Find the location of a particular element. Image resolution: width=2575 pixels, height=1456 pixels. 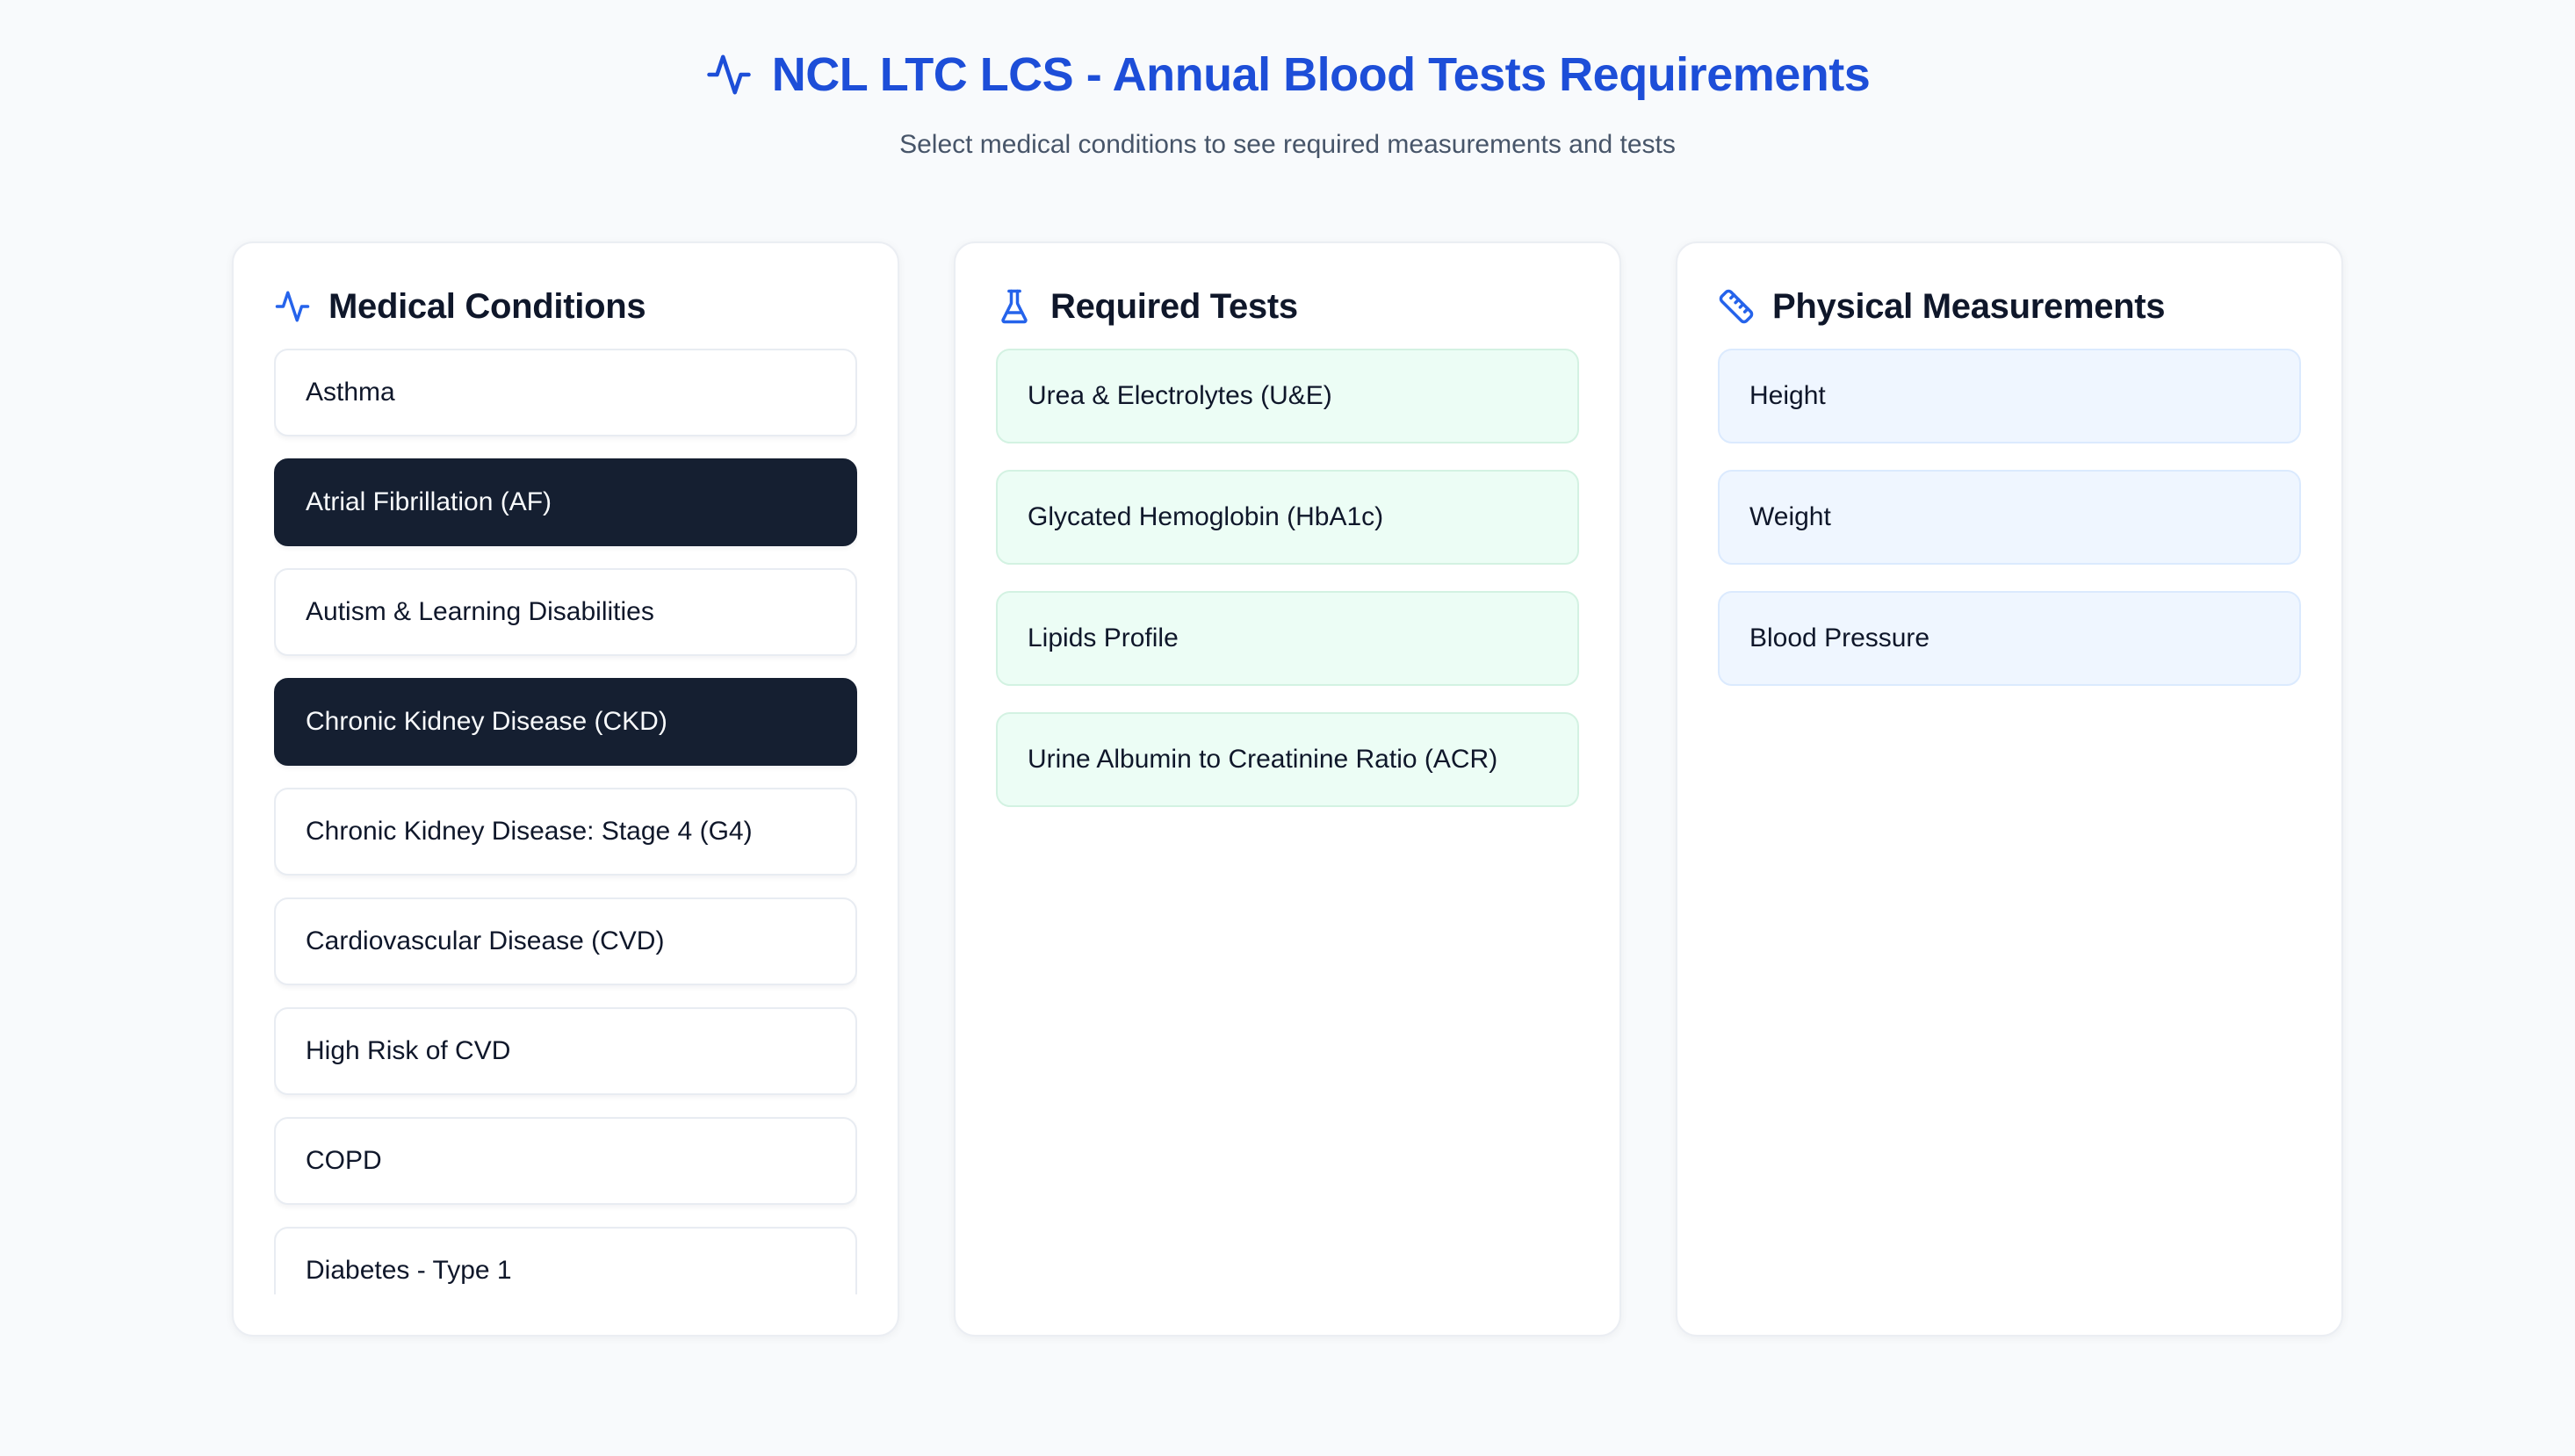

condition-item-label: COPD is located at coordinates (344, 1160).